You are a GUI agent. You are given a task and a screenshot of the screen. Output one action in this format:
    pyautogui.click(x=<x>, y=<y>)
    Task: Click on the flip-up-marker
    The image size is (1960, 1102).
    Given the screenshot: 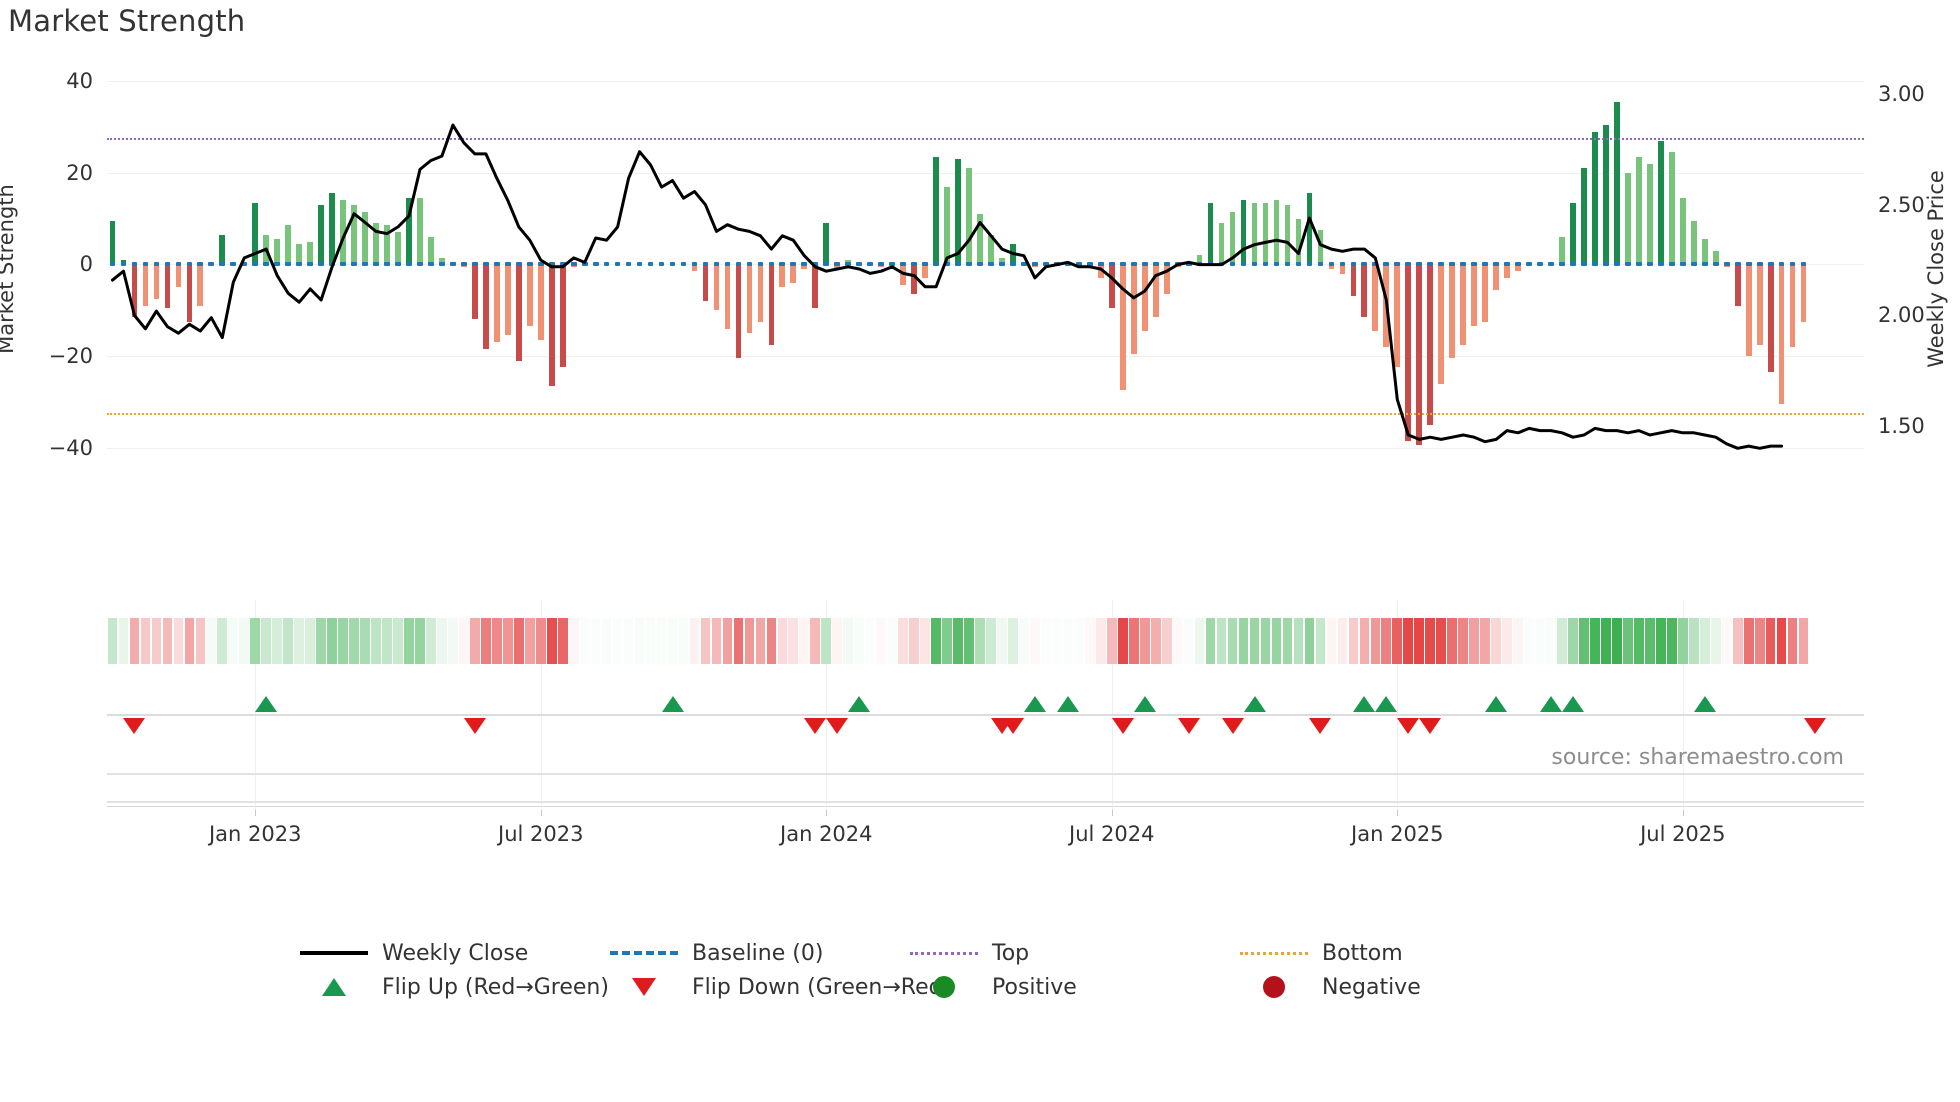 What is the action you would take?
    pyautogui.click(x=1144, y=704)
    